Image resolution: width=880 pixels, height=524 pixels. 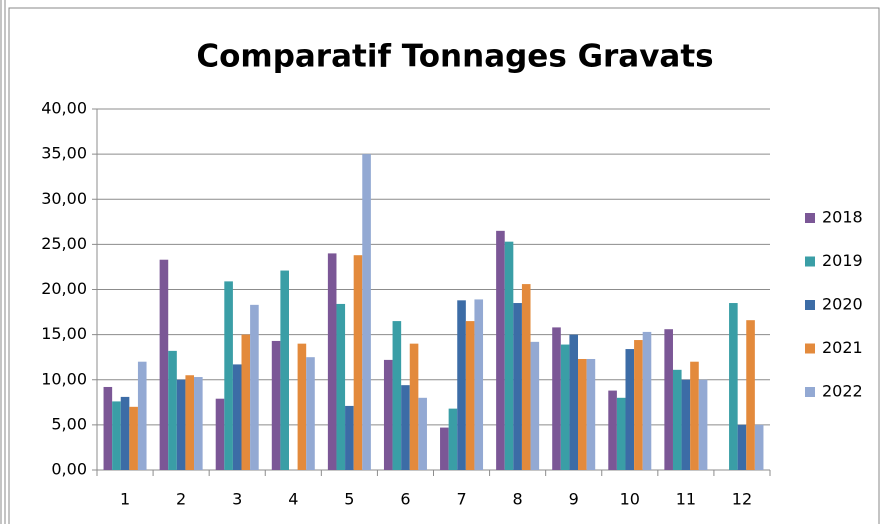 I want to click on x-tick-label: 8, so click(x=518, y=499).